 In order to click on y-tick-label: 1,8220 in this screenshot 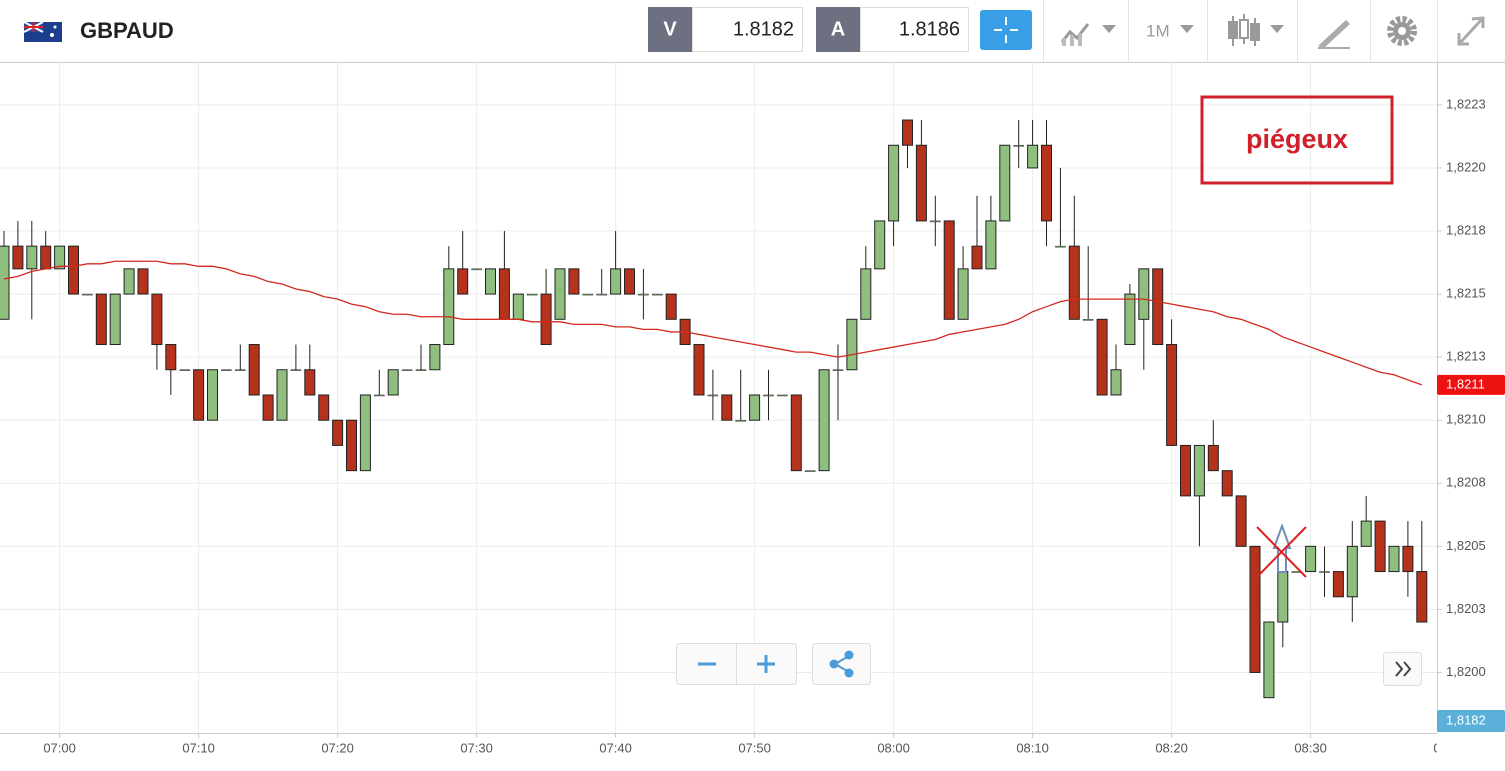, I will do `click(1466, 166)`.